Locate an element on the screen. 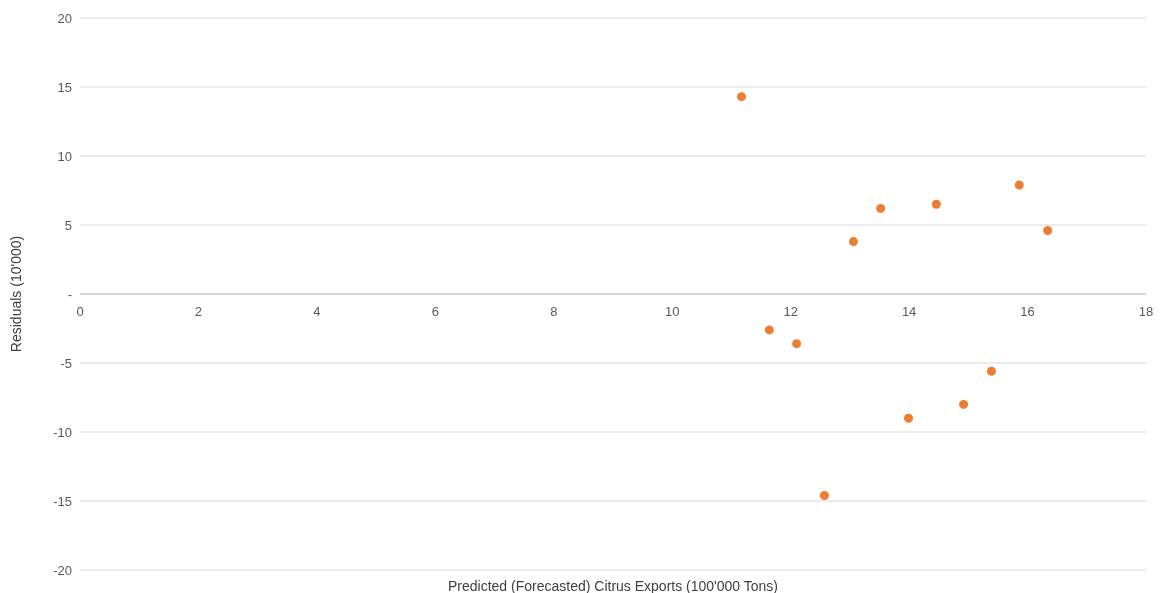 The height and width of the screenshot is (593, 1168). y-tick-label: -15 is located at coordinates (62, 501).